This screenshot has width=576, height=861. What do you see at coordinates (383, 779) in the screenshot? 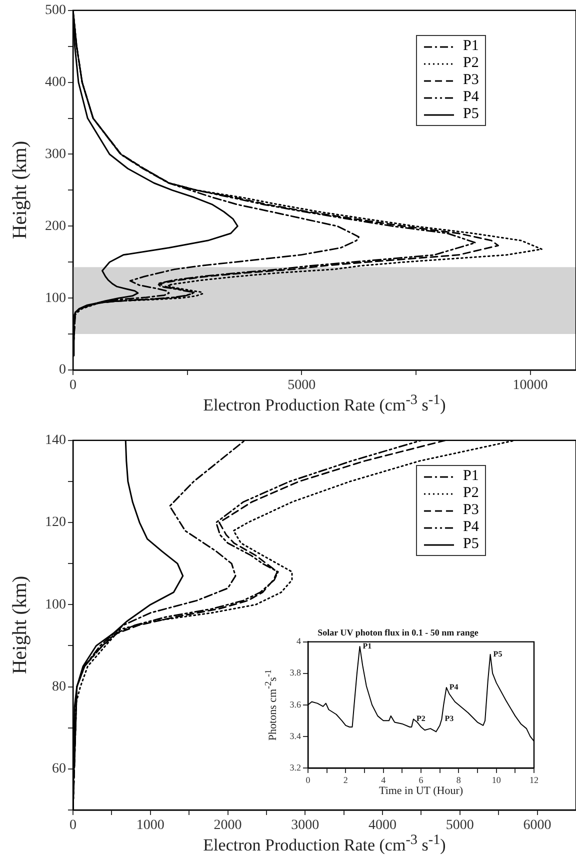
I see `x-tick-label: 4` at bounding box center [383, 779].